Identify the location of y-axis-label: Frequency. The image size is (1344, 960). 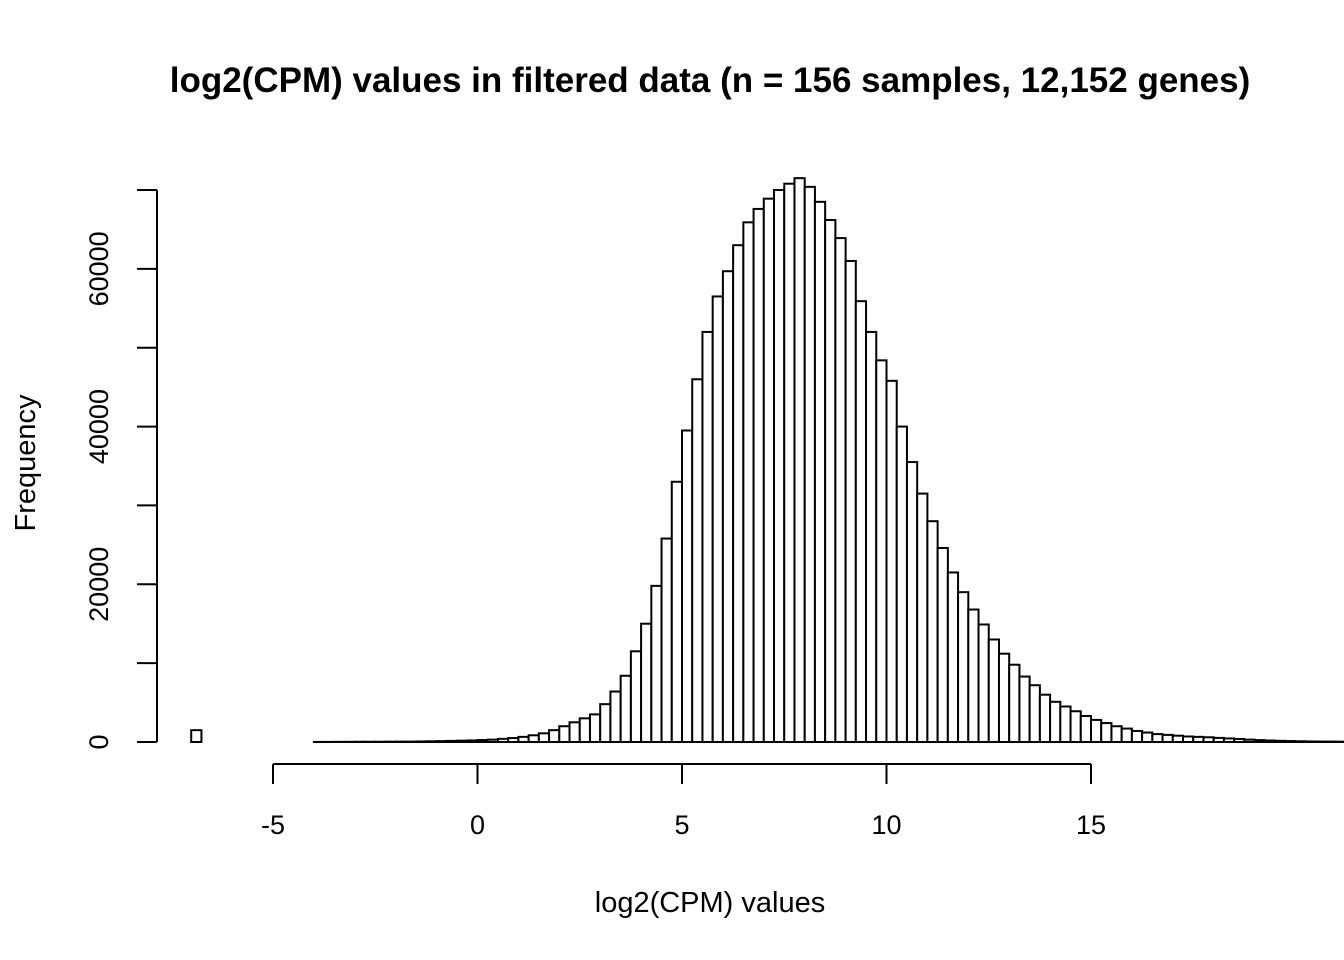
(26, 463).